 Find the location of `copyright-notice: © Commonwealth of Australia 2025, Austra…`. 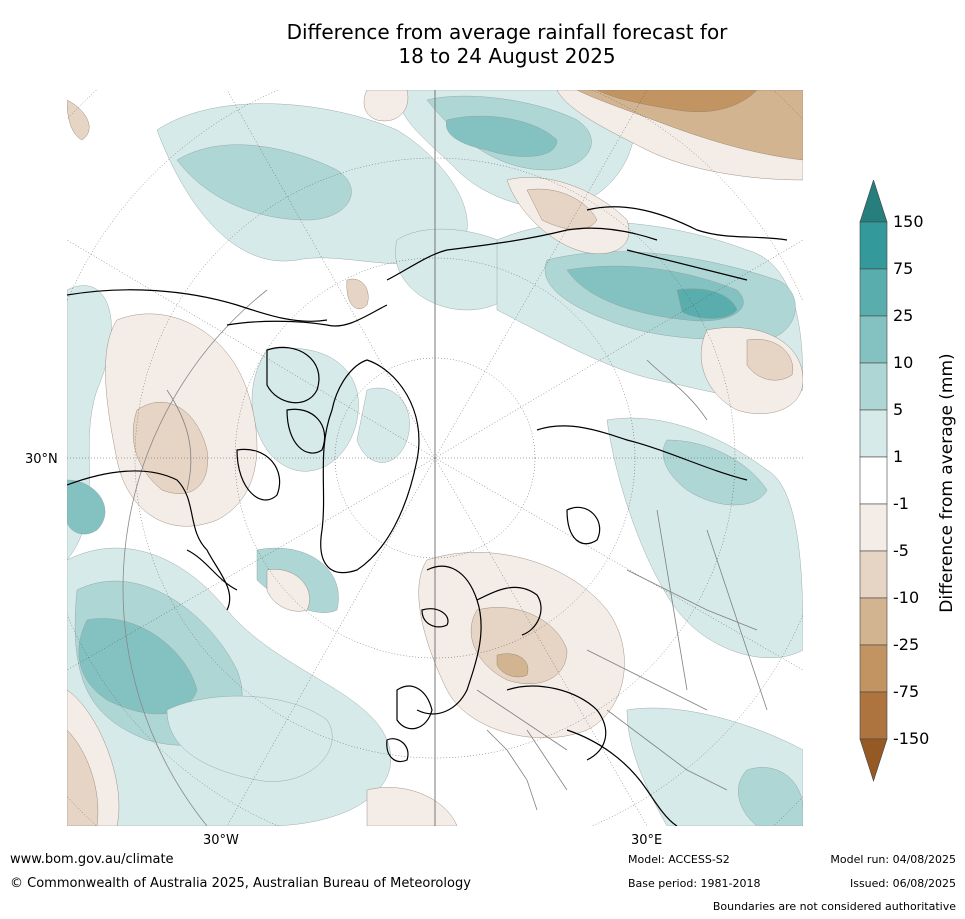

copyright-notice: © Commonwealth of Australia 2025, Austra… is located at coordinates (240, 883).